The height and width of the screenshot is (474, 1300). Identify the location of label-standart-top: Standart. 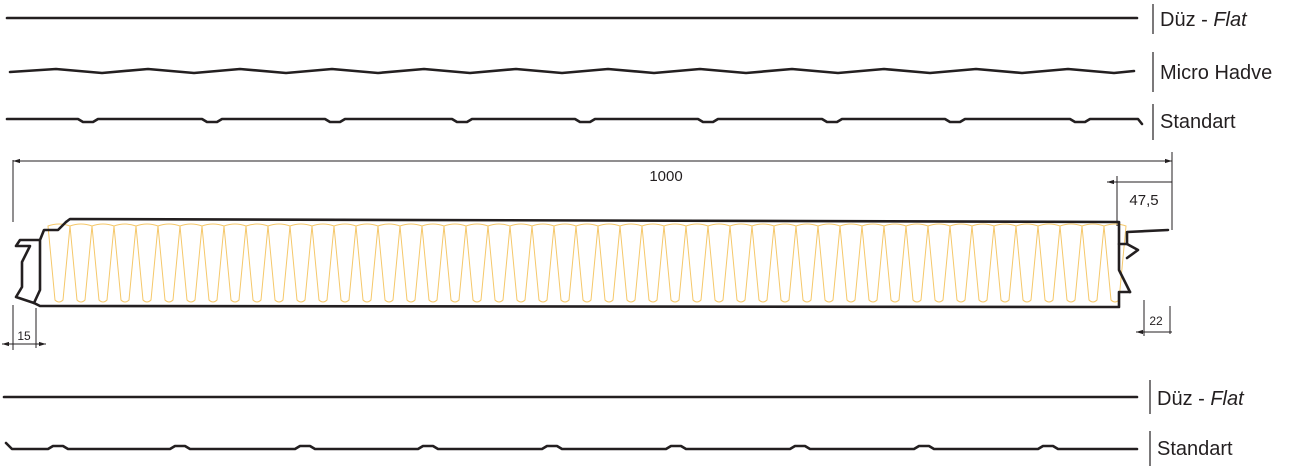
(1198, 122).